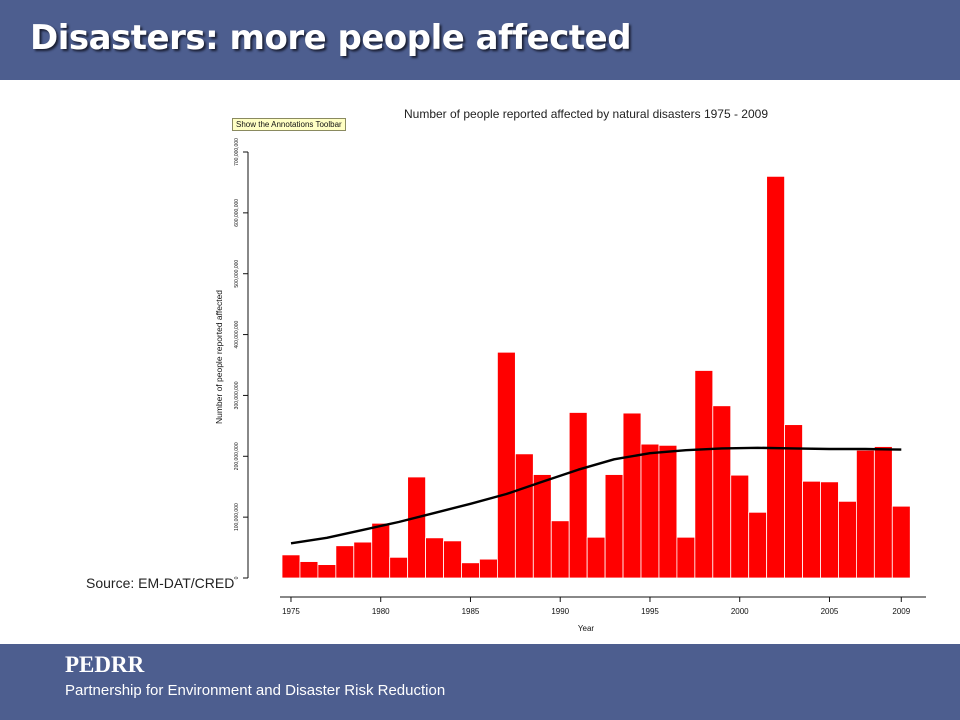  I want to click on bar-2009, so click(901, 542).